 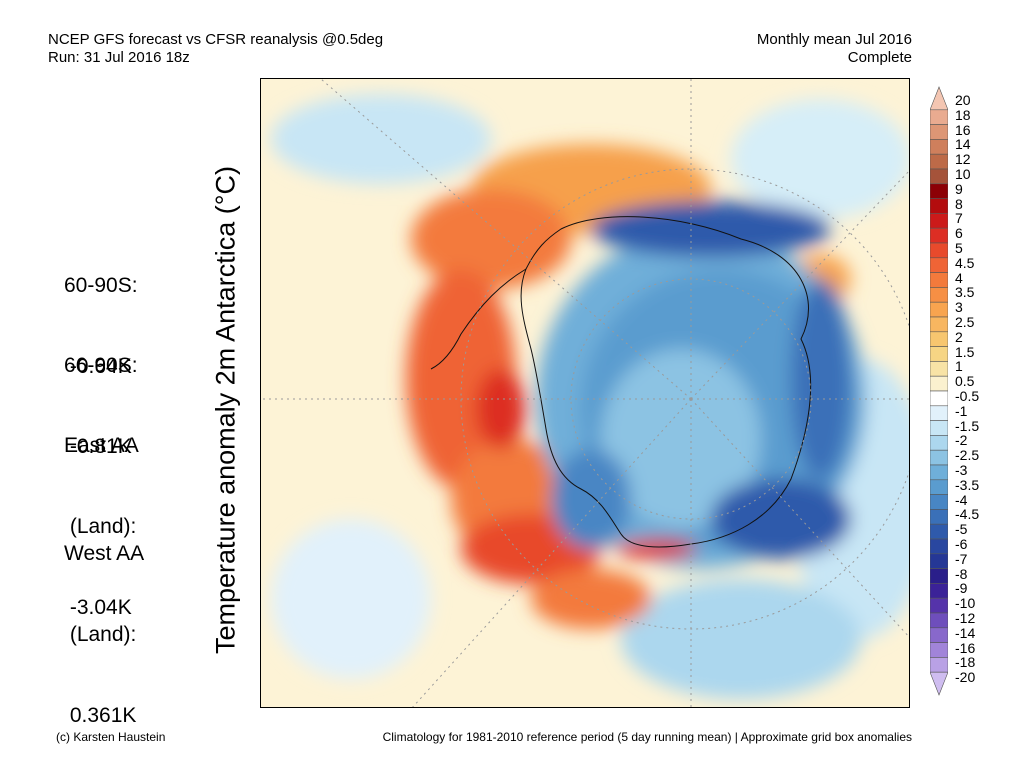 What do you see at coordinates (963, 159) in the screenshot?
I see `colorbar-tick-label: 12` at bounding box center [963, 159].